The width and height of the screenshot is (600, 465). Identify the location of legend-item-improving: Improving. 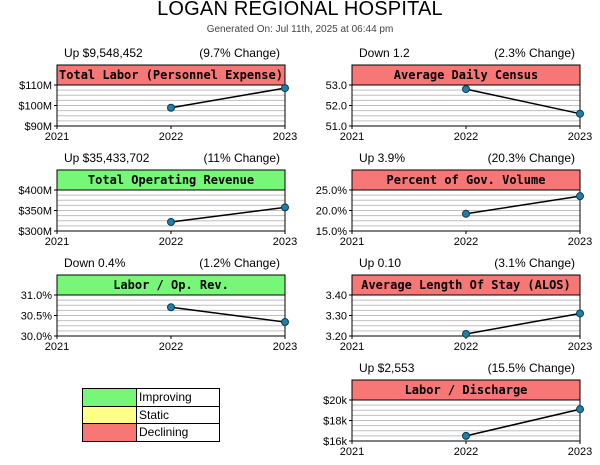
(151, 397).